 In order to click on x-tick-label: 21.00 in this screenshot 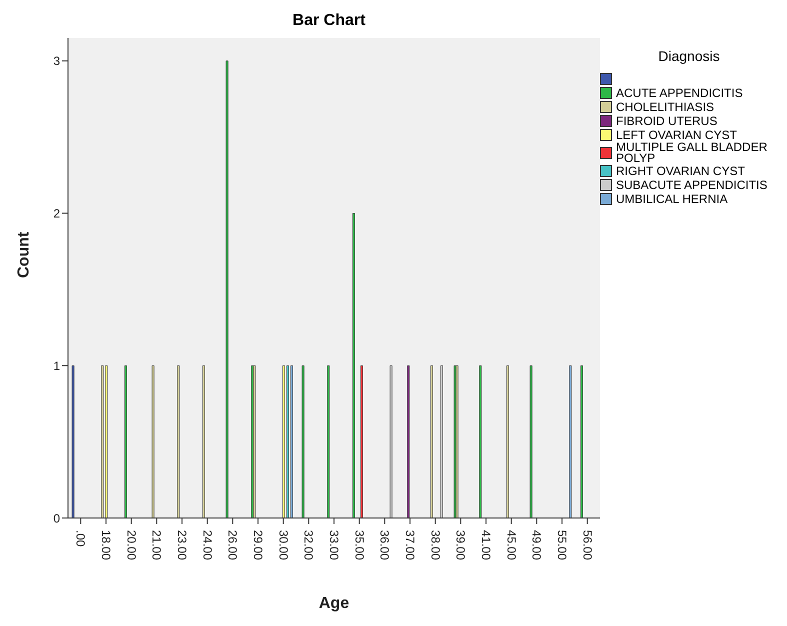, I will do `click(157, 545)`.